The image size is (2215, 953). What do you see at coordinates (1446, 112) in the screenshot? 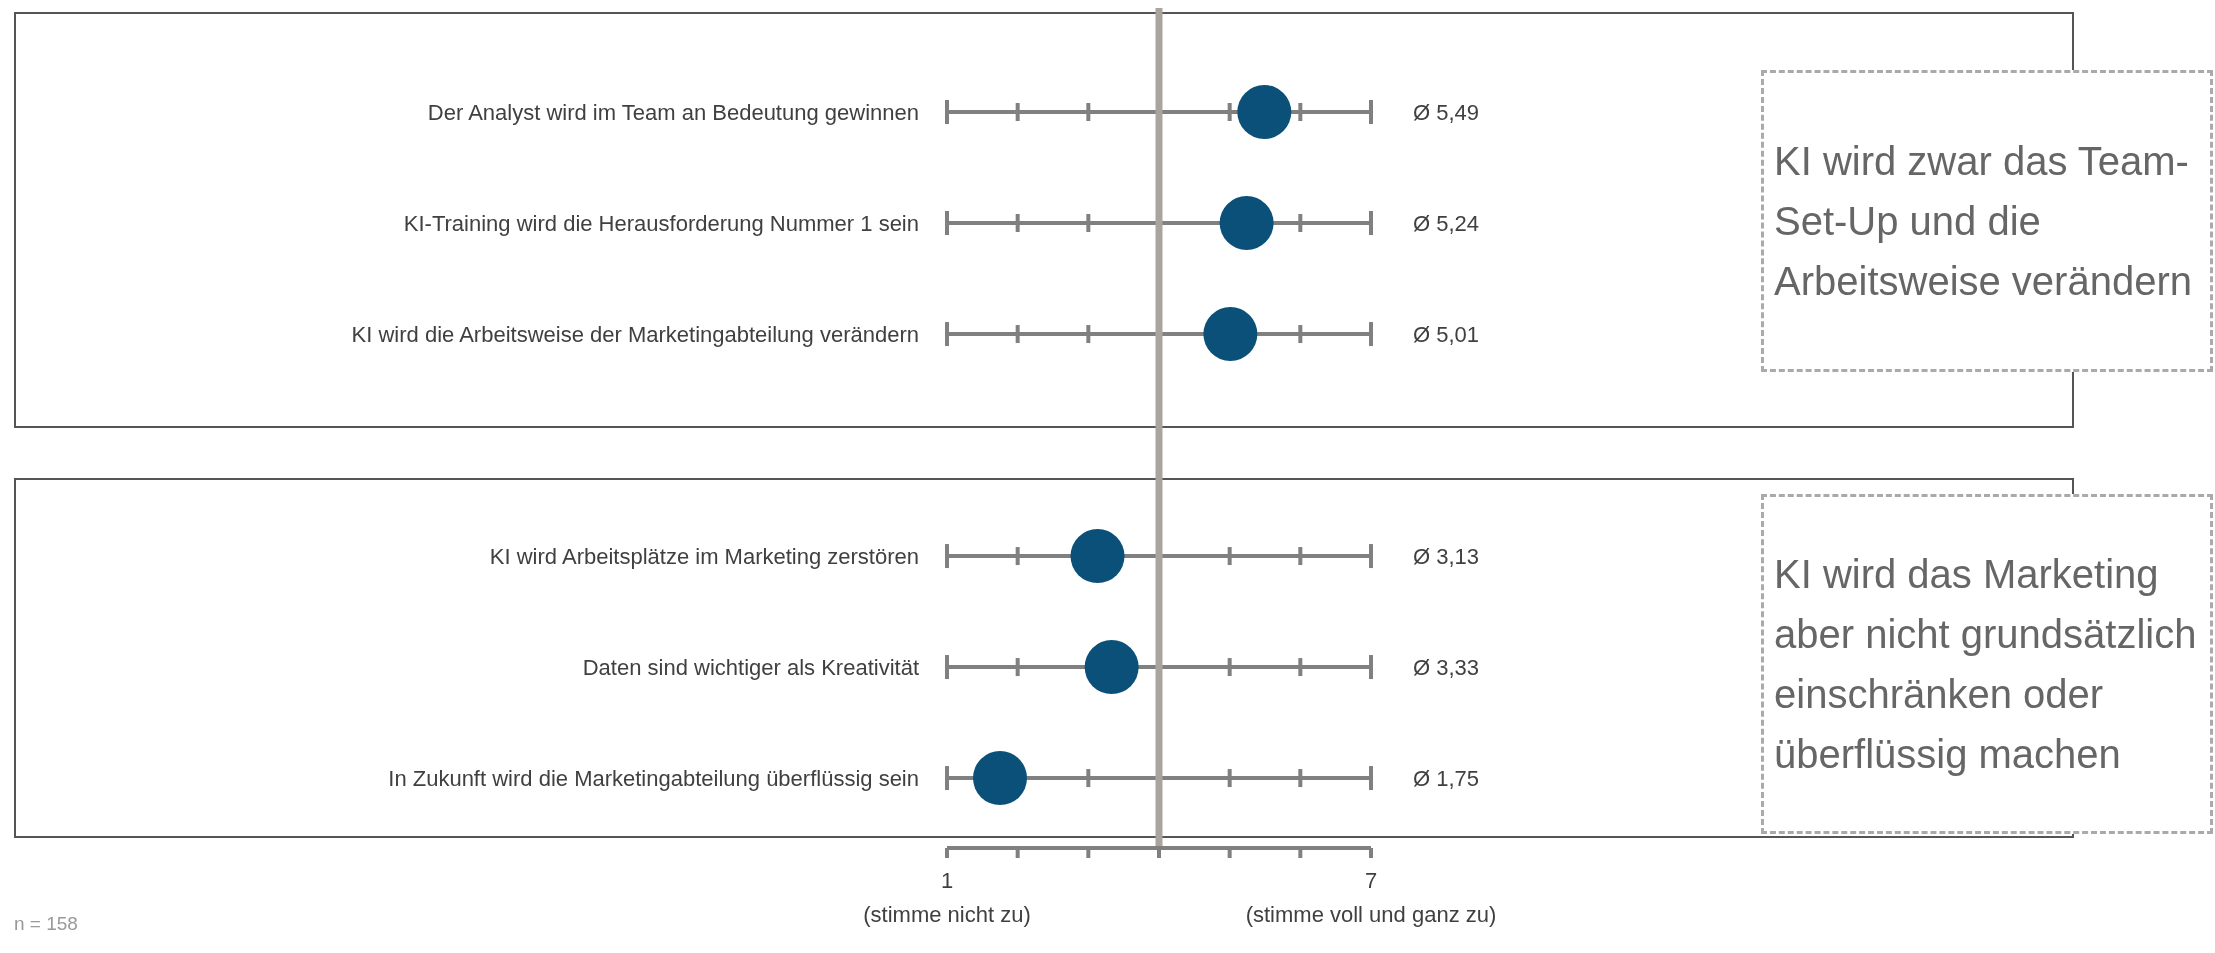
I see `data-label: Ø 5,49` at bounding box center [1446, 112].